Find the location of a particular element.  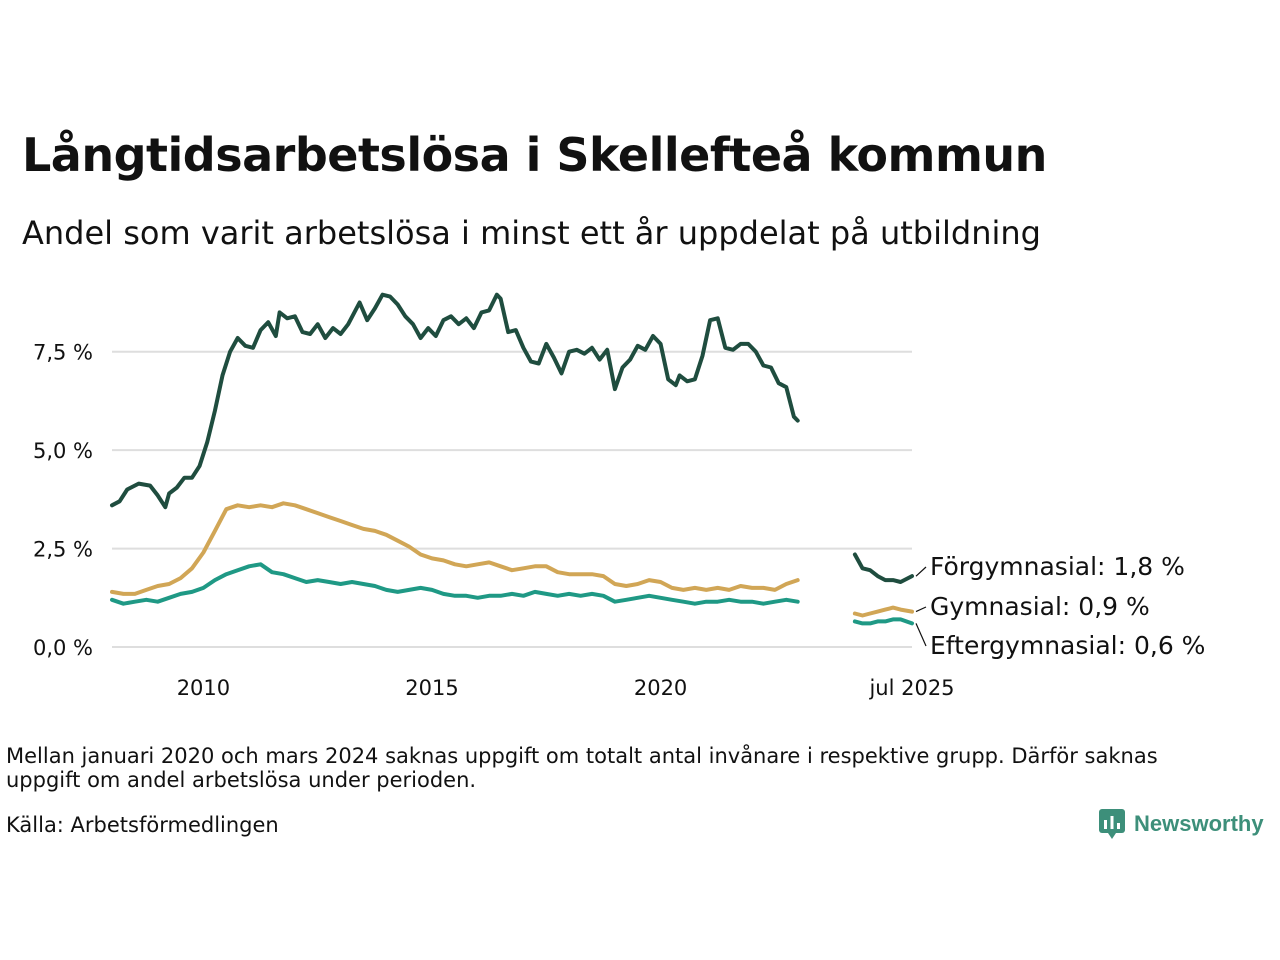

y-tick-label: 7,5 % is located at coordinates (63, 353).